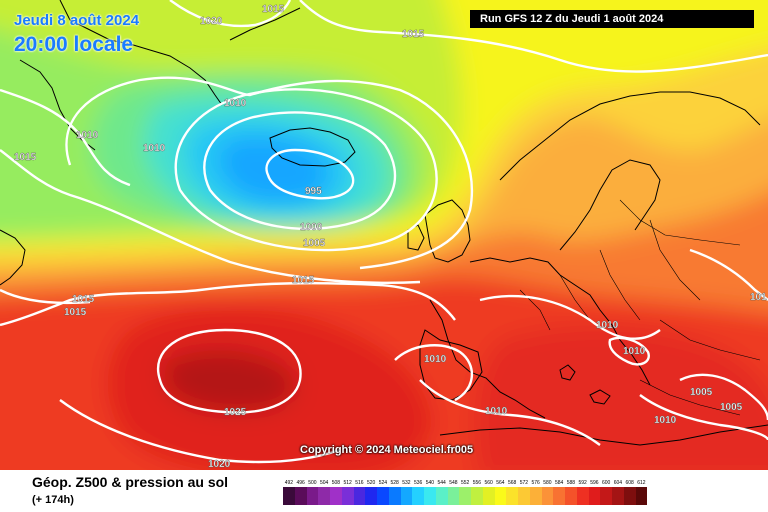 The height and width of the screenshot is (512, 768). What do you see at coordinates (418, 483) in the screenshot?
I see `legend-value: 536` at bounding box center [418, 483].